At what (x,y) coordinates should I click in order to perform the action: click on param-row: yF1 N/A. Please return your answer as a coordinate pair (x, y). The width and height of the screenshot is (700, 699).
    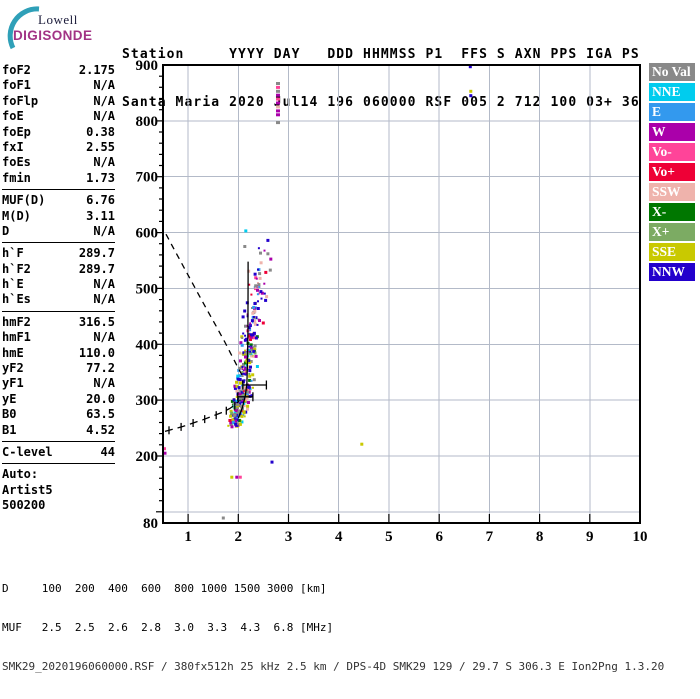
    Looking at the image, I should click on (58, 383).